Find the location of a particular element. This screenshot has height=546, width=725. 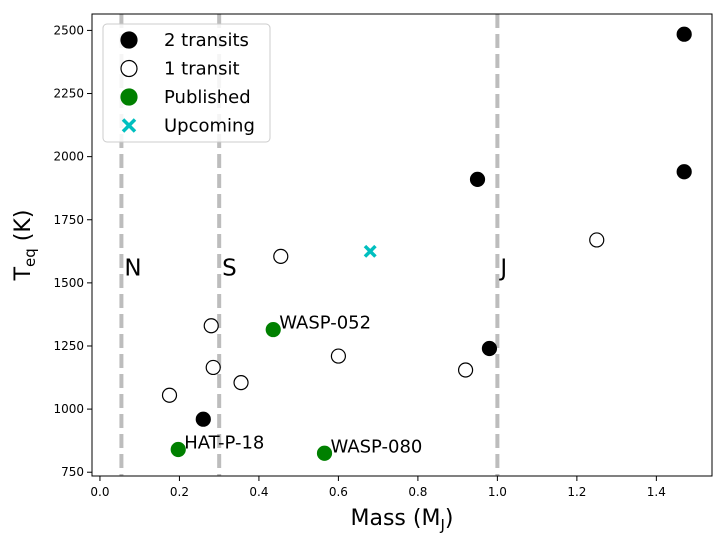

y-axis-label-rest: (K) is located at coordinates (23, 229).